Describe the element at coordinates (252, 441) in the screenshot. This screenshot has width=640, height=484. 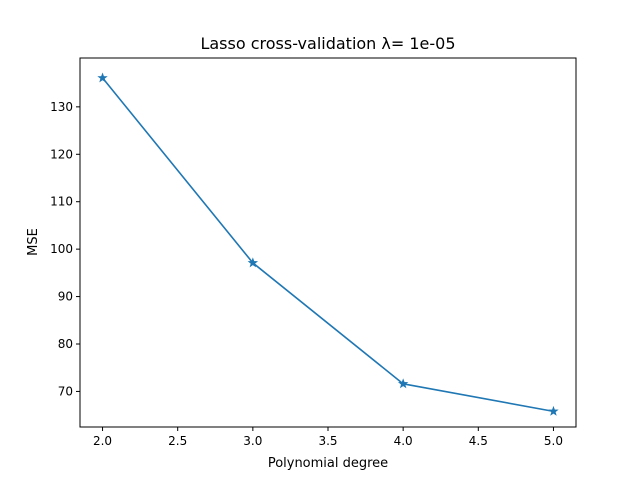
I see `x-tick-label: 3.0` at that location.